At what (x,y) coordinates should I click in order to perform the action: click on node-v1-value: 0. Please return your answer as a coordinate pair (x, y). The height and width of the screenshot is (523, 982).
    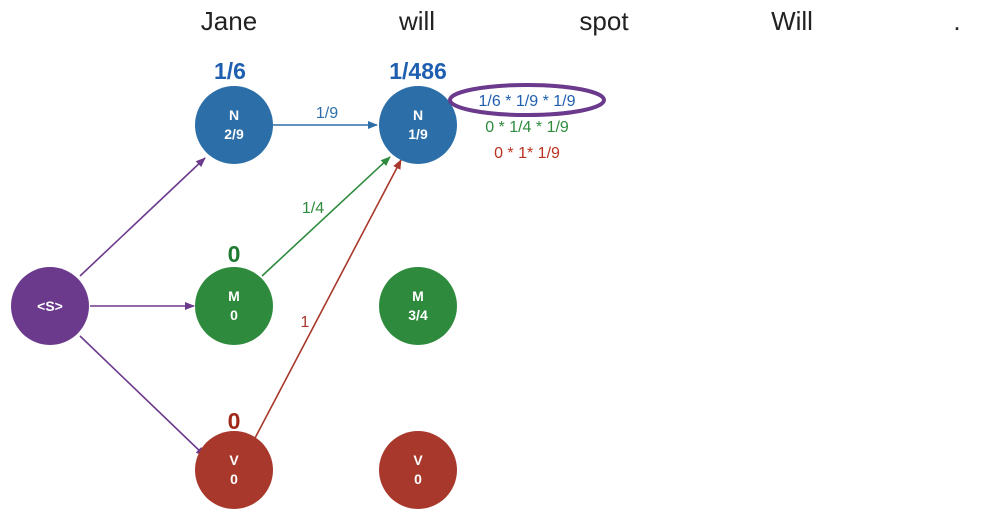
    Looking at the image, I should click on (234, 479).